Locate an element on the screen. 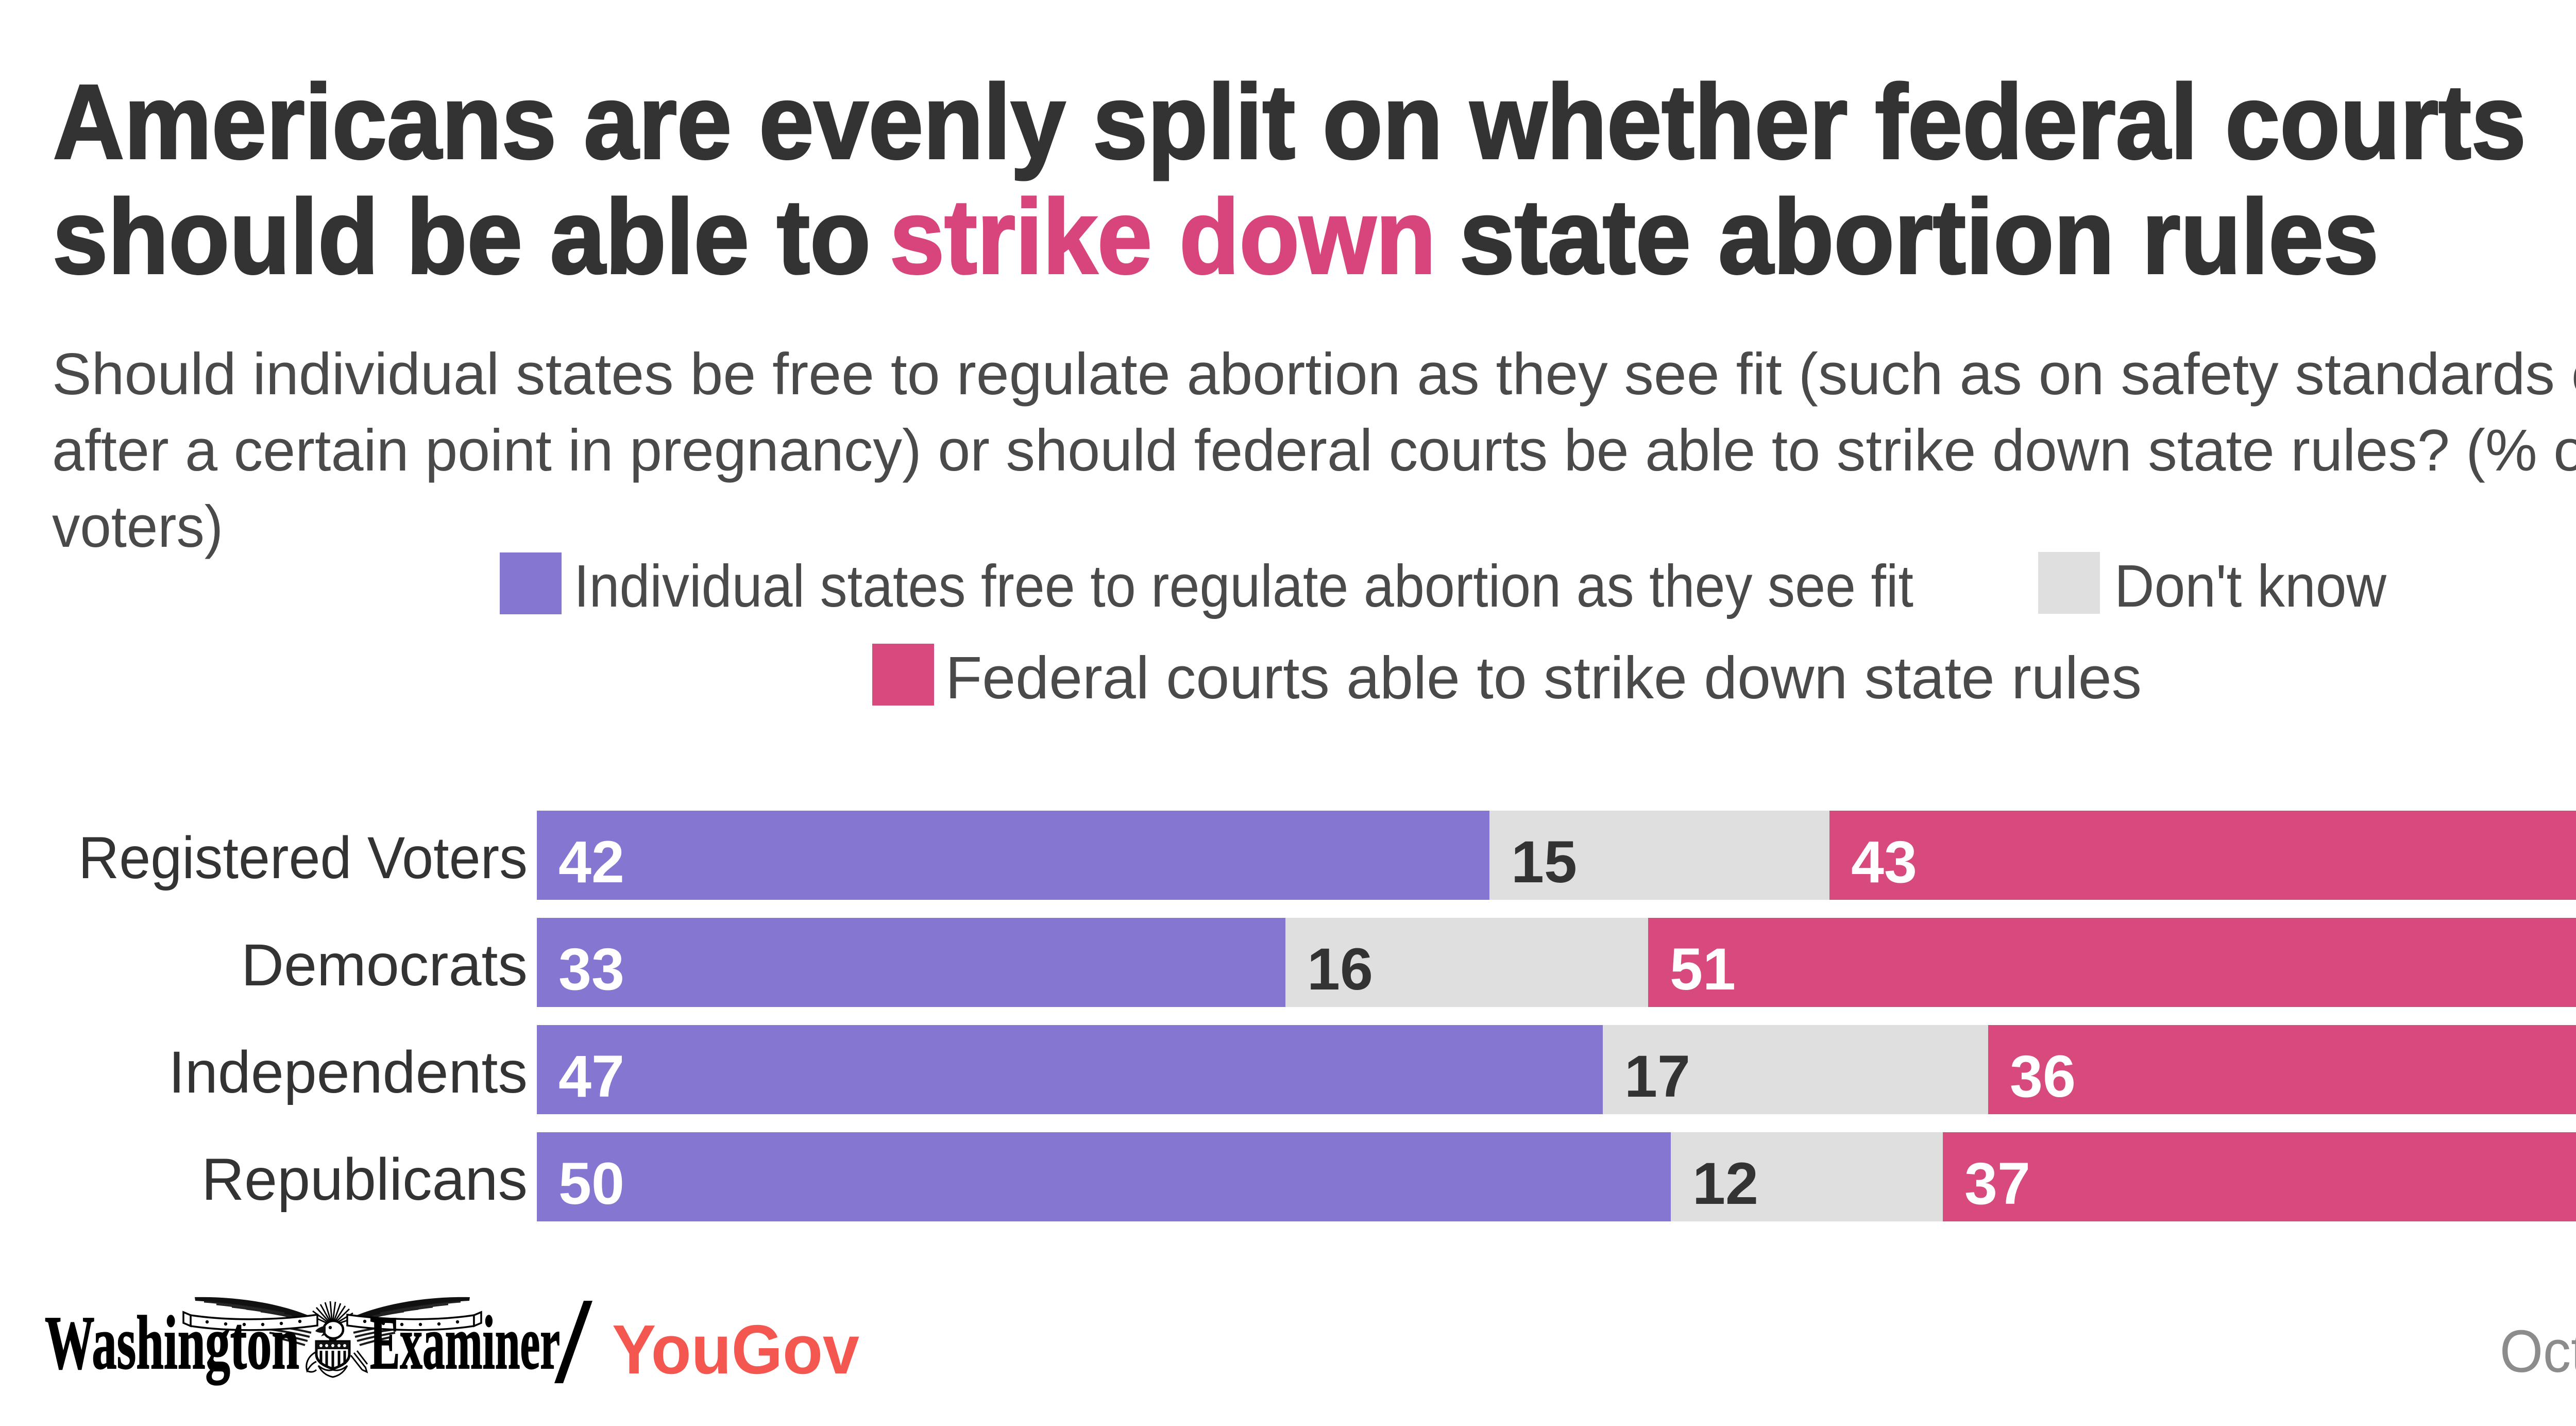  svg-text: Examiner is located at coordinates (465, 1343).